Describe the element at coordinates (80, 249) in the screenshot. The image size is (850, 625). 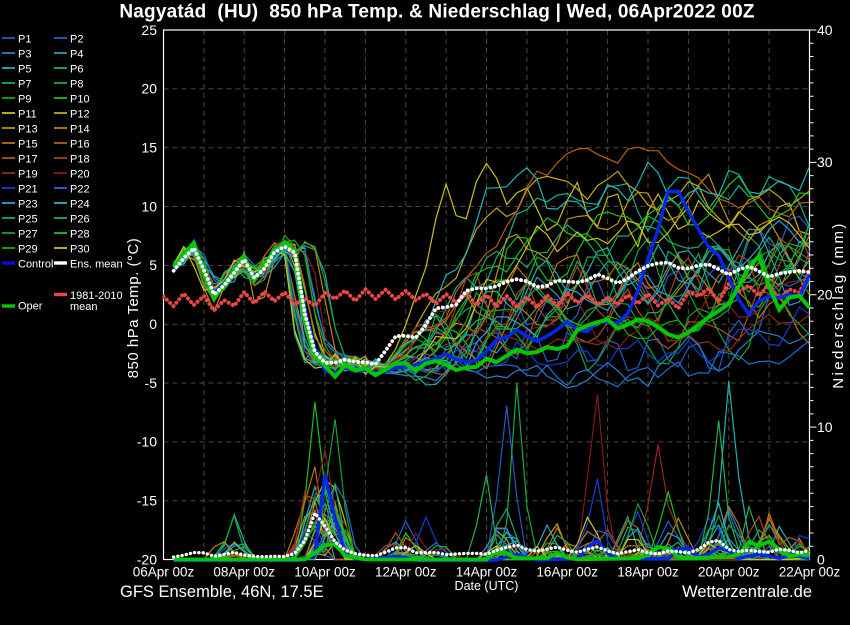
I see `svg-text: P30` at that location.